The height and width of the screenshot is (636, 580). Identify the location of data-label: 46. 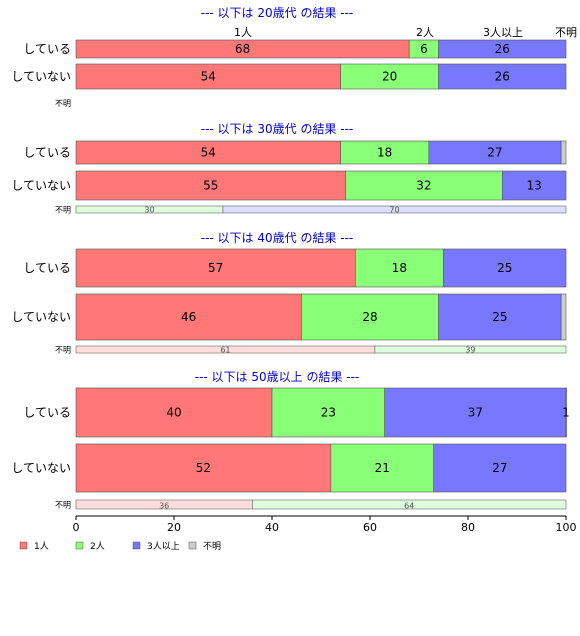
(188, 317).